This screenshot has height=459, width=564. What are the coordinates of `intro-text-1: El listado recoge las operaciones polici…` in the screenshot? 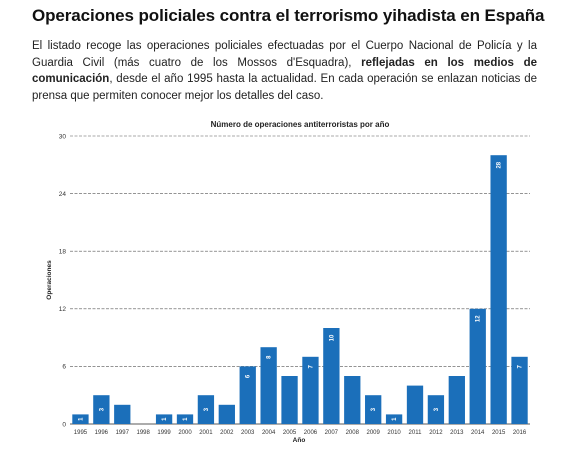 It's located at (284, 54).